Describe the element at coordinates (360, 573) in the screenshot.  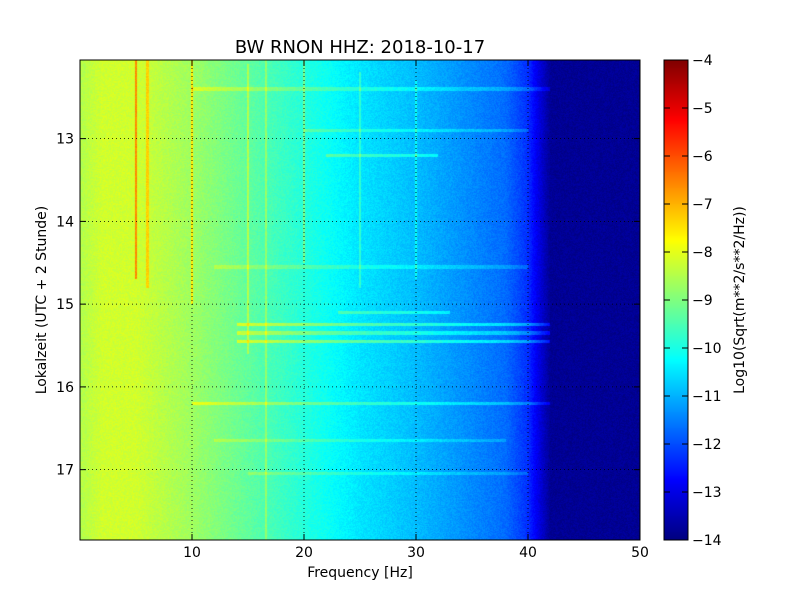
I see `x-axis-label: Frequency [Hz]` at that location.